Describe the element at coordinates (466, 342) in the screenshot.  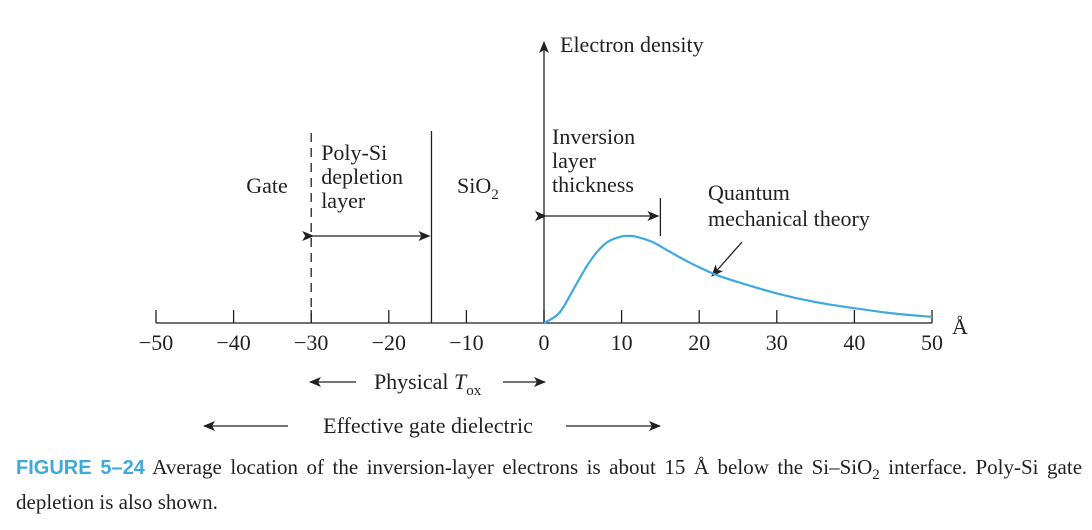
I see `x-tick-label: −10` at that location.